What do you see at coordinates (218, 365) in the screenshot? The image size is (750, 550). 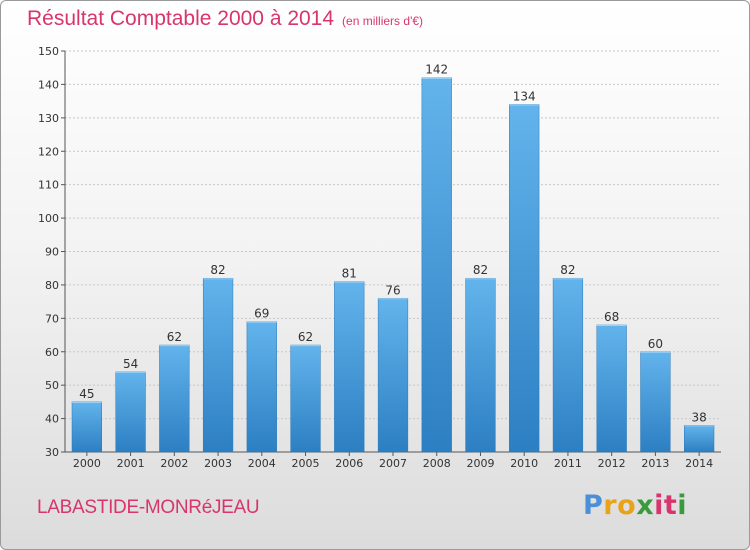 I see `bar-2003` at bounding box center [218, 365].